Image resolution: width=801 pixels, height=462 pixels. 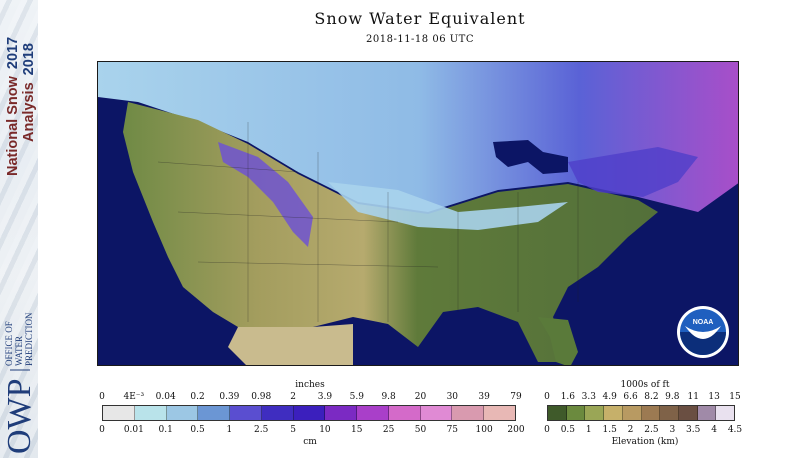 What do you see at coordinates (714, 397) in the screenshot?
I see `legend-tick-label: 13` at bounding box center [714, 397].